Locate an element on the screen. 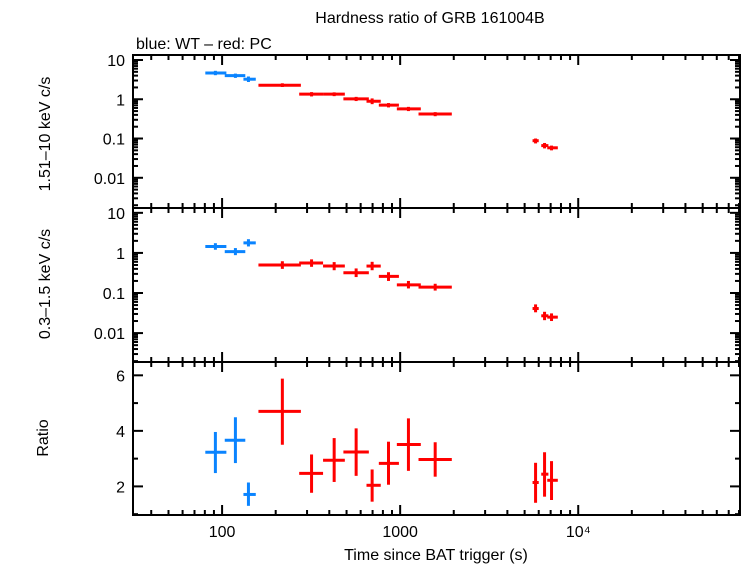 The height and width of the screenshot is (566, 742). chart-title: Hardness ratio of GRB 161004B is located at coordinates (429, 18).